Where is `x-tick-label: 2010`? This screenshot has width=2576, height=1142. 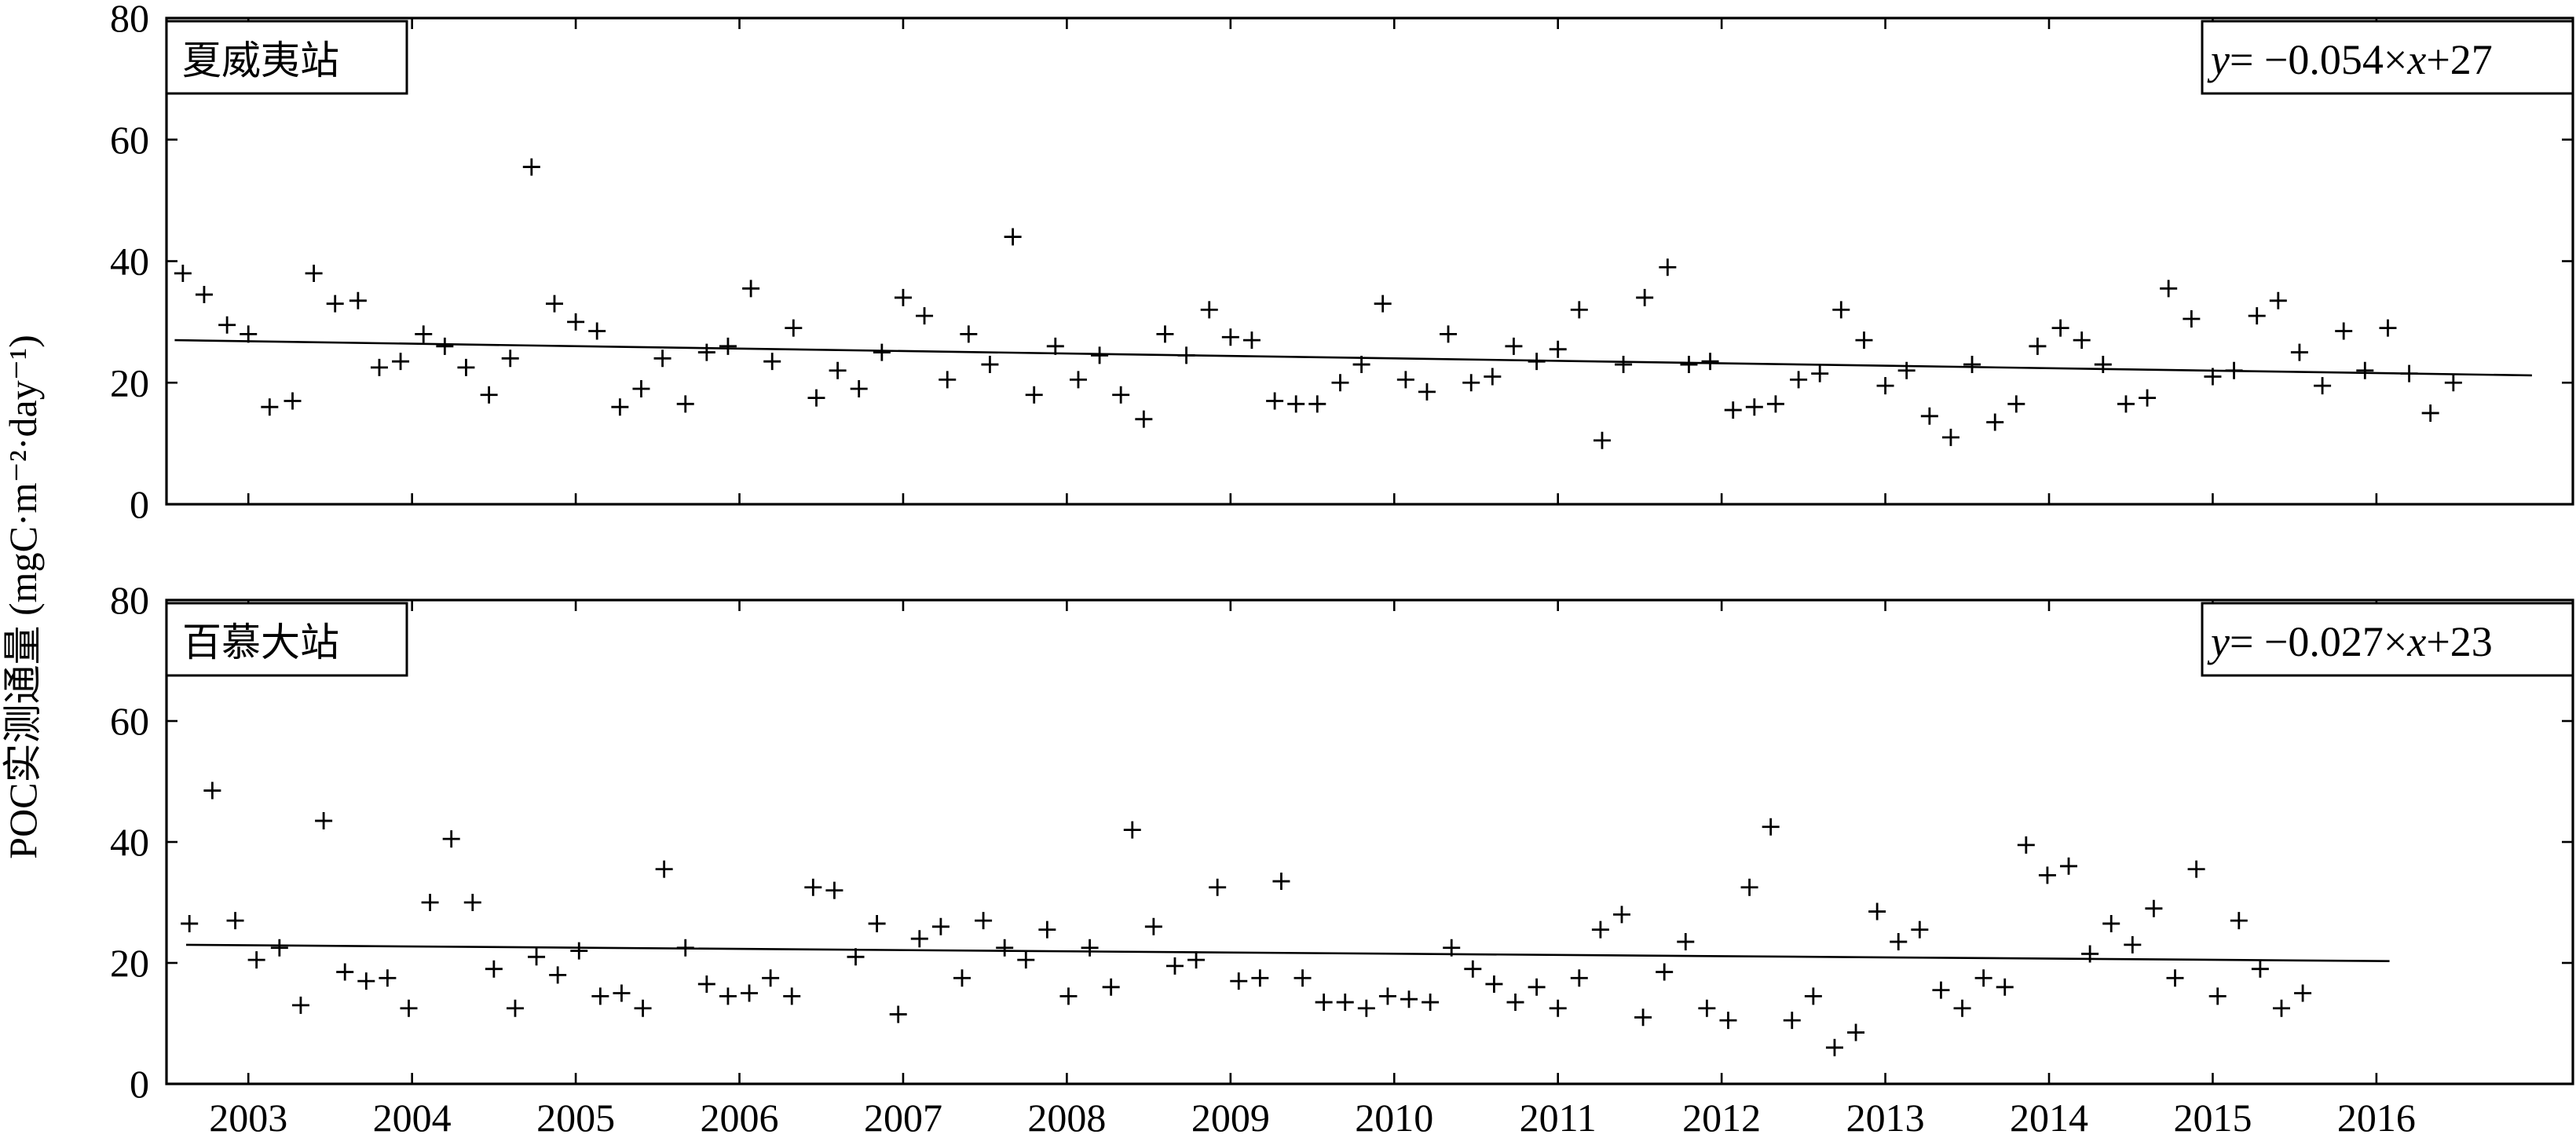 x-tick-label: 2010 is located at coordinates (1394, 1118).